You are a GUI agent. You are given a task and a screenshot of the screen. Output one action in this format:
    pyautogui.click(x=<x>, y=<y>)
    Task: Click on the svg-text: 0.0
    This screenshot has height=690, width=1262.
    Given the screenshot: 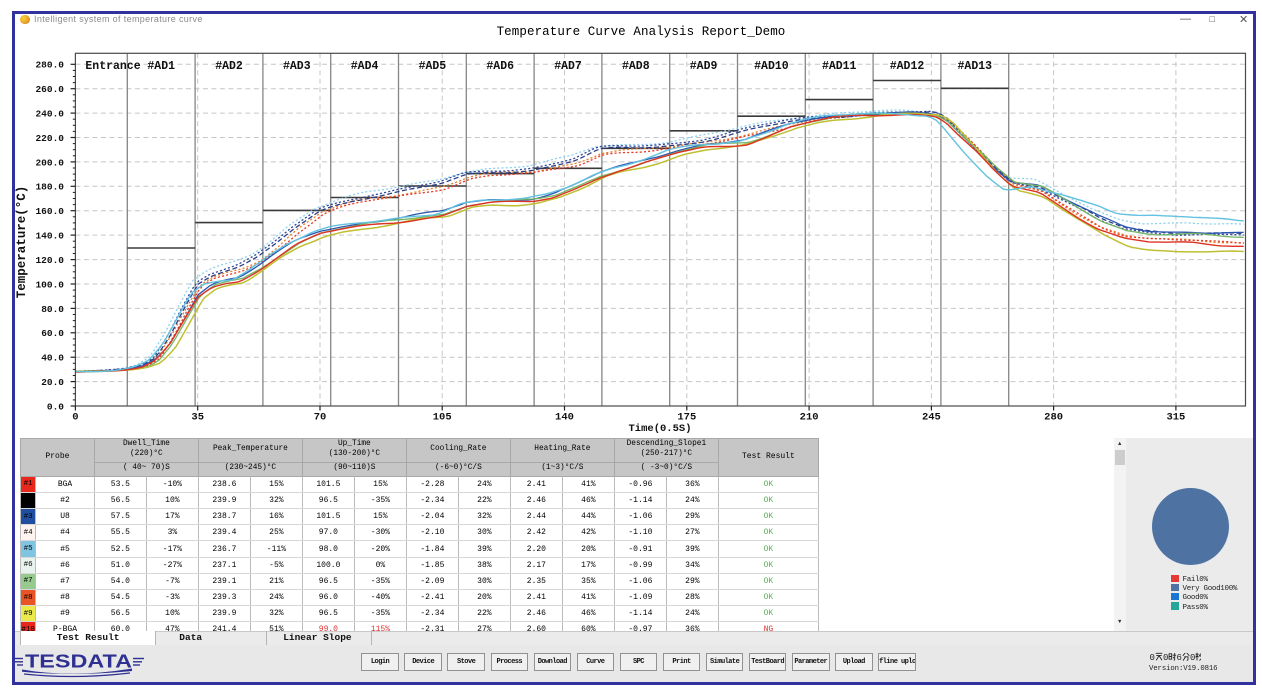 What is the action you would take?
    pyautogui.click(x=55, y=406)
    